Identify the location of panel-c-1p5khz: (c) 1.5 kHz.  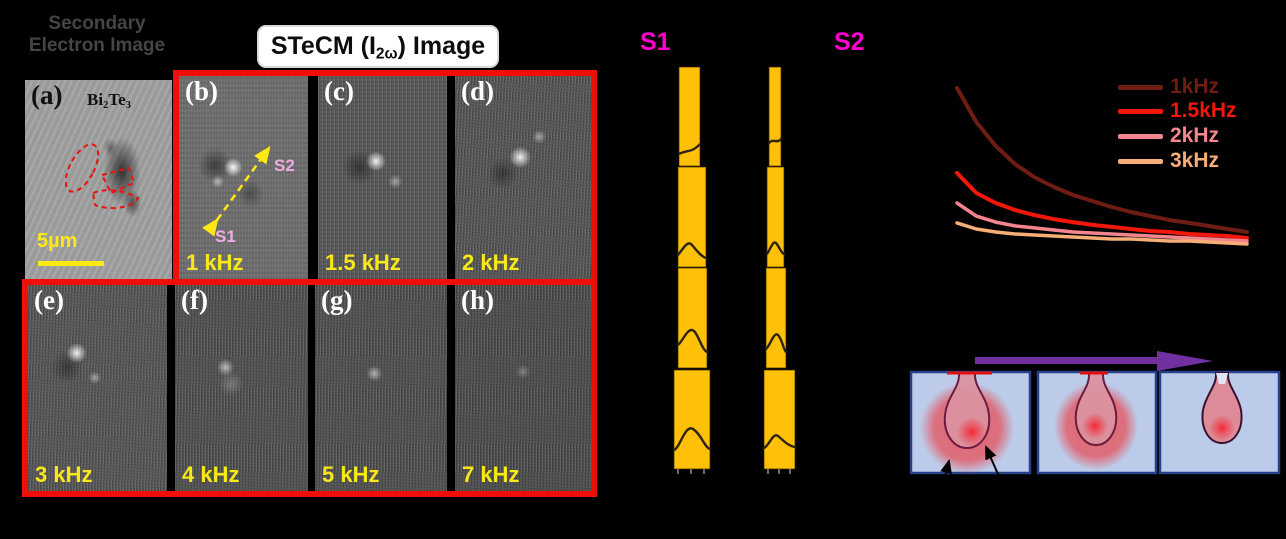
(382, 177).